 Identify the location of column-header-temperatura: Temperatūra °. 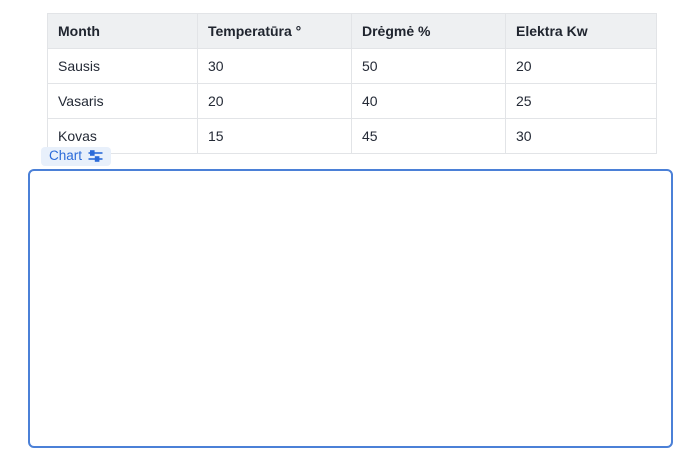
(274, 31).